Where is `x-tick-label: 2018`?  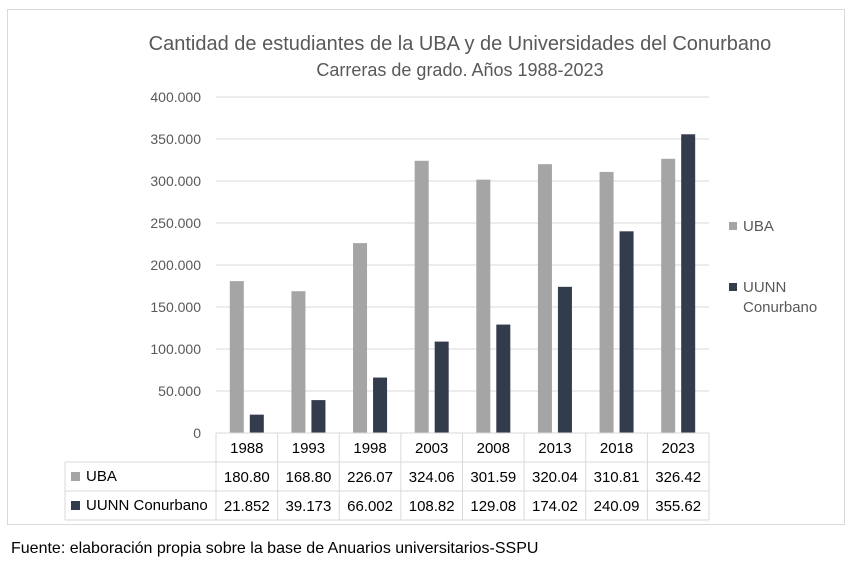 x-tick-label: 2018 is located at coordinates (616, 448).